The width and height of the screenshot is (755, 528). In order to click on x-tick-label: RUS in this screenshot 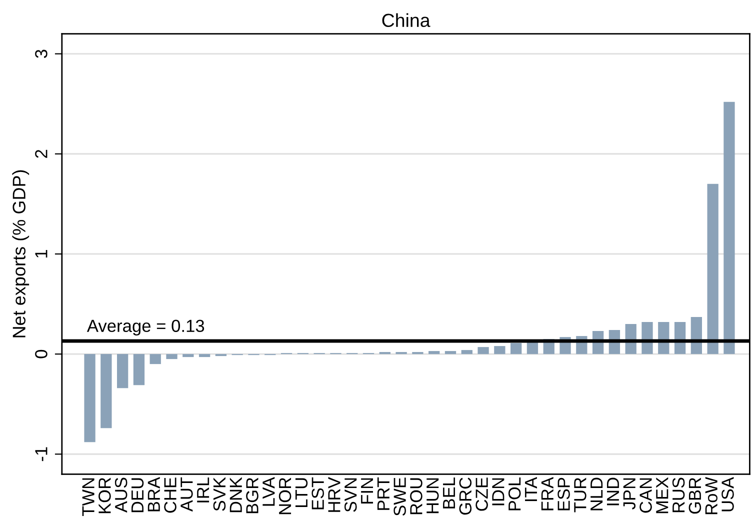, I will do `click(678, 495)`.